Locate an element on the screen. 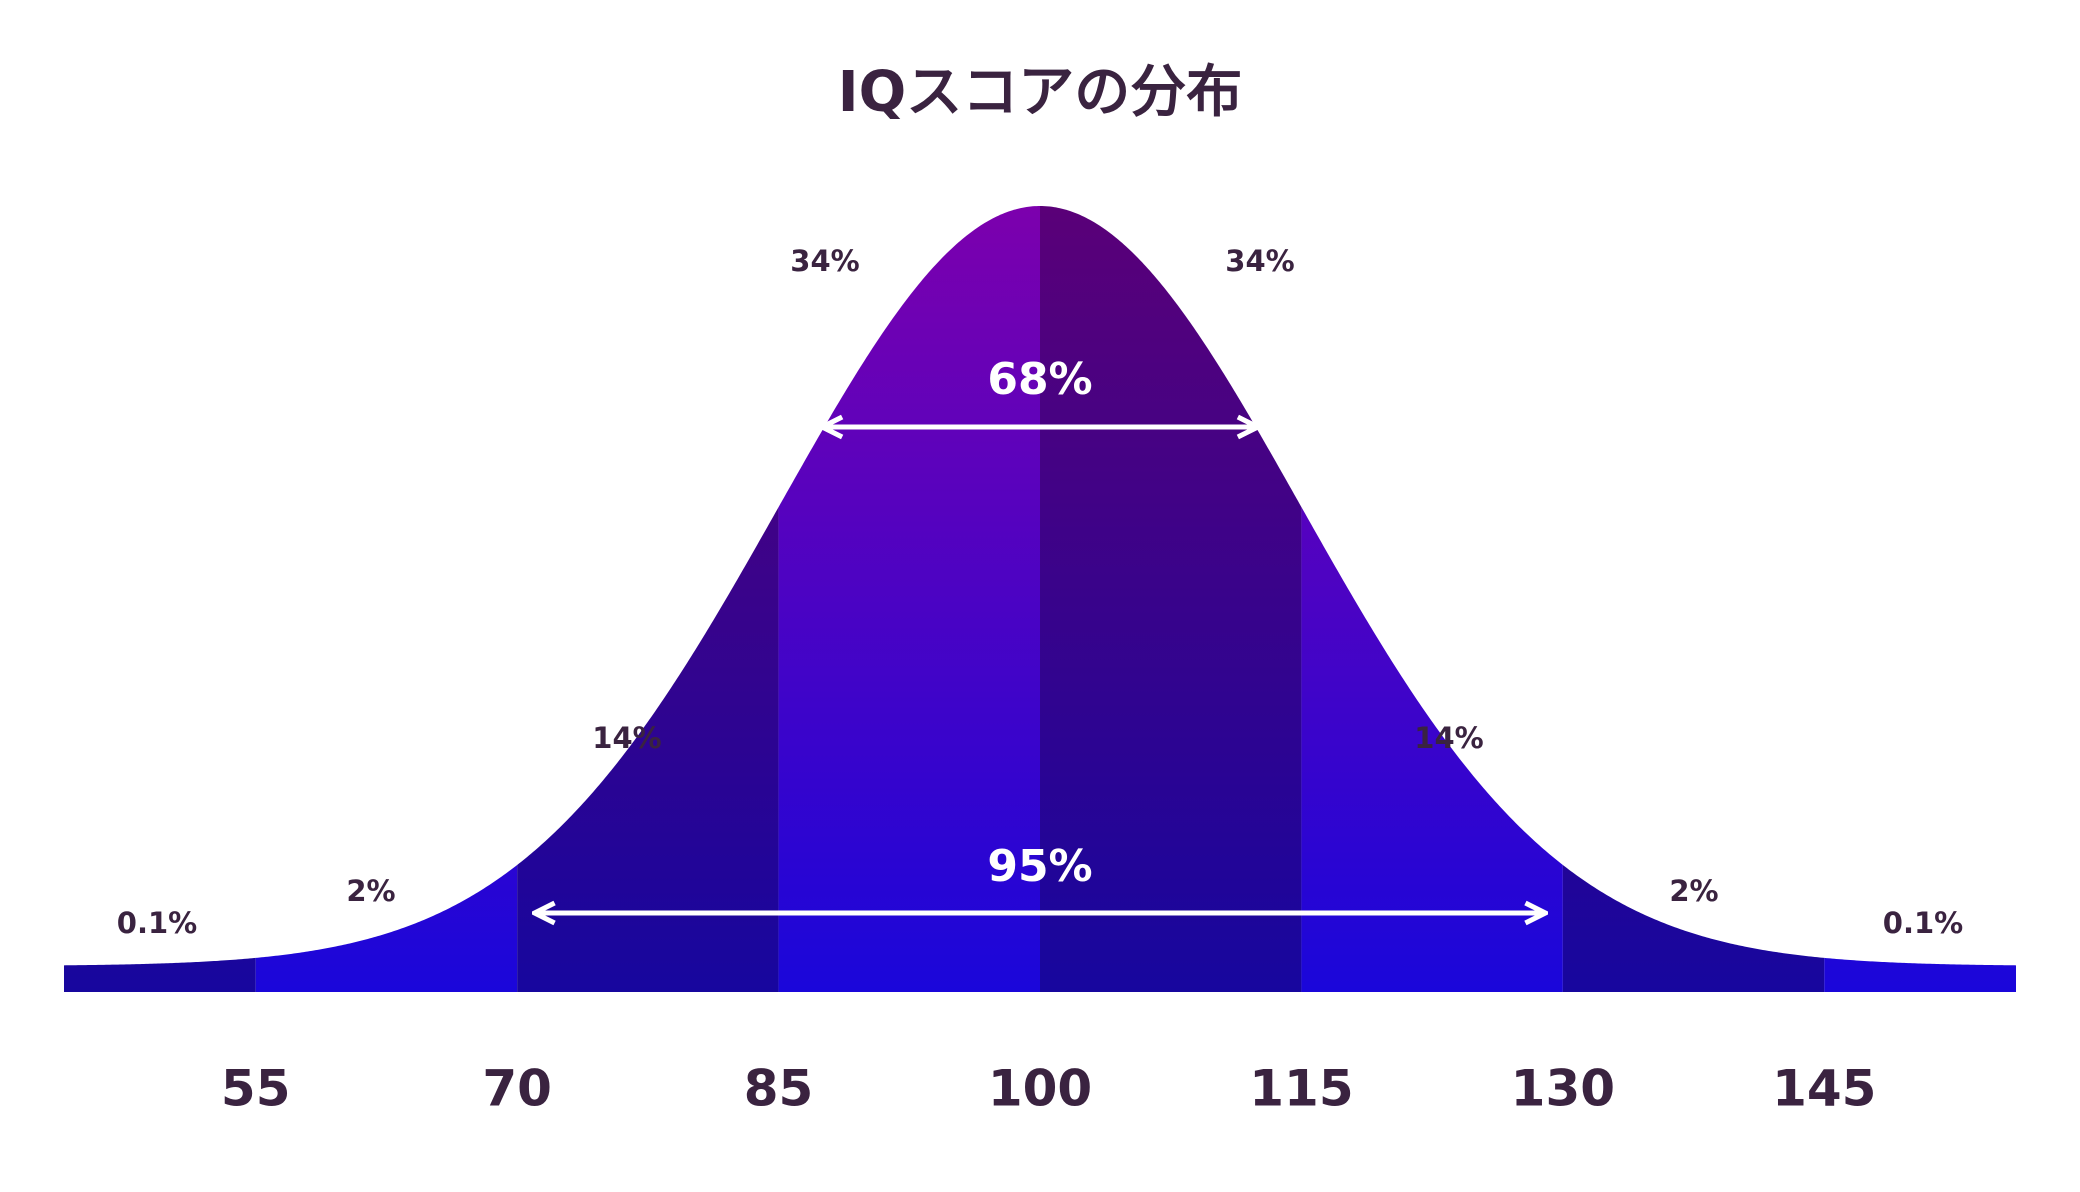  x-tick-label: 100 is located at coordinates (1040, 1089).